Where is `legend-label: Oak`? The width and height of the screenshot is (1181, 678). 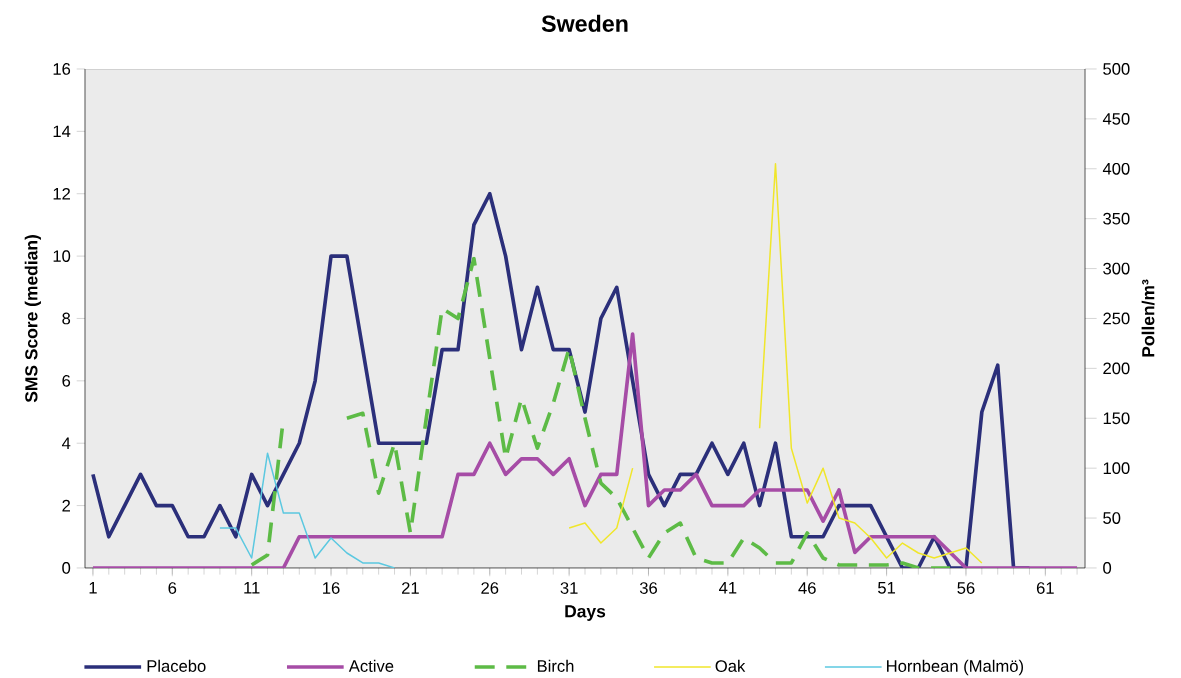 legend-label: Oak is located at coordinates (730, 665).